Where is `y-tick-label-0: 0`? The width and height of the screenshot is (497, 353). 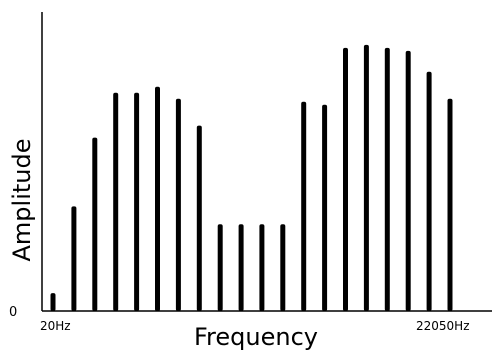
y-tick-label-0: 0 is located at coordinates (13, 312).